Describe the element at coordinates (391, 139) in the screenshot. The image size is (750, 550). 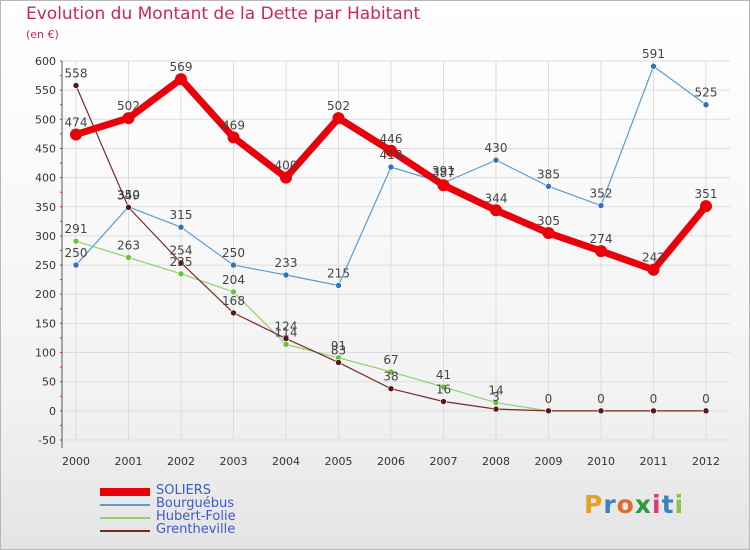
I see `data-label-soliers: 446` at that location.